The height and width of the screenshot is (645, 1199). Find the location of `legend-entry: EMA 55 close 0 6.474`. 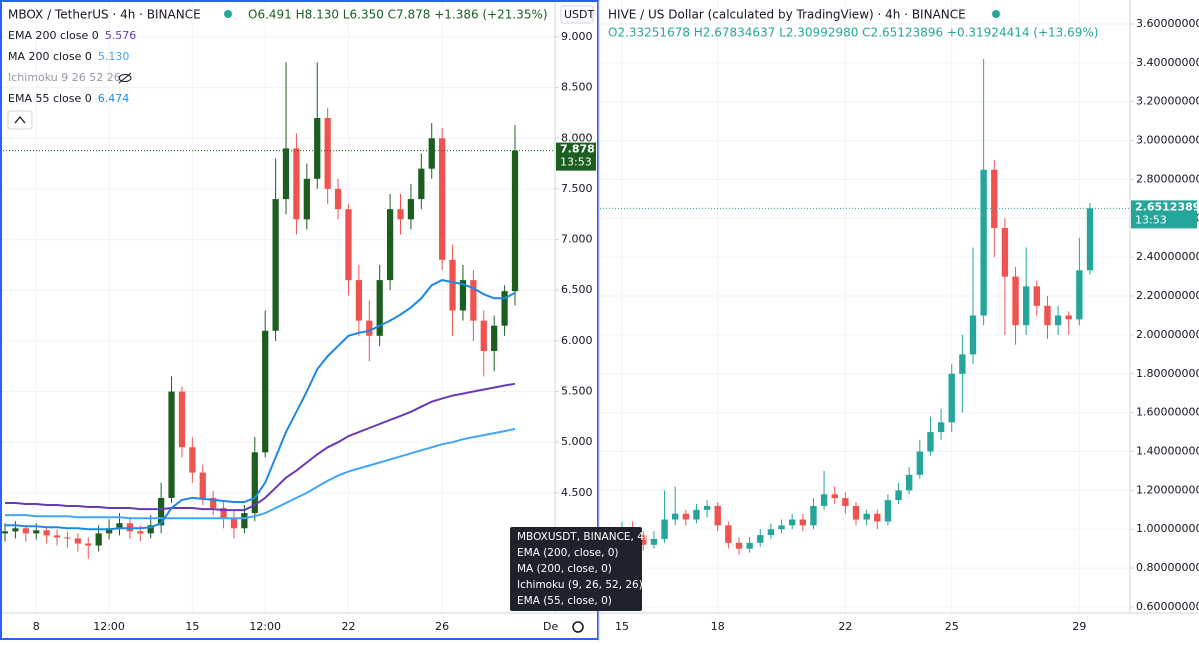

legend-entry: EMA 55 close 0 6.474 is located at coordinates (68, 98).